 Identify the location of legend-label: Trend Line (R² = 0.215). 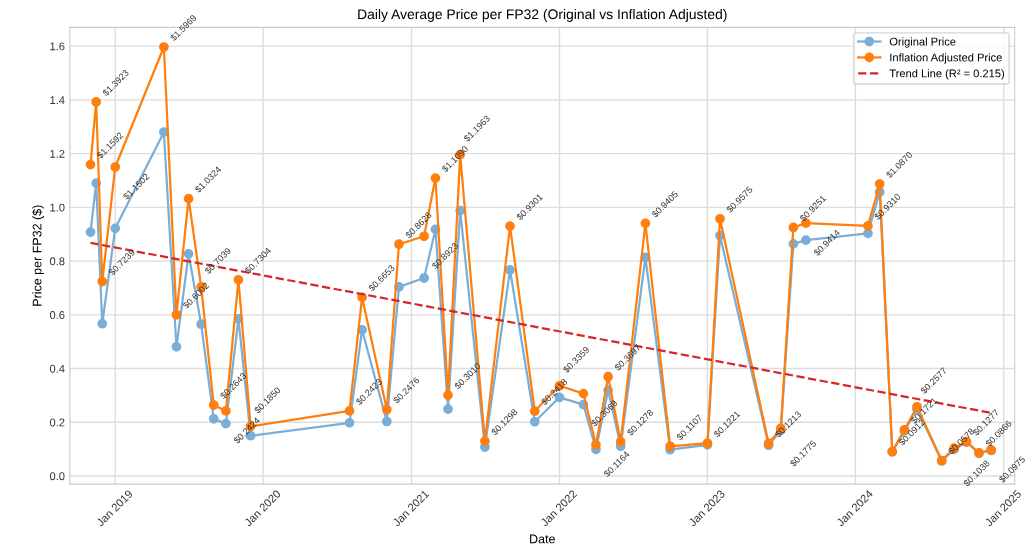
(946, 74).